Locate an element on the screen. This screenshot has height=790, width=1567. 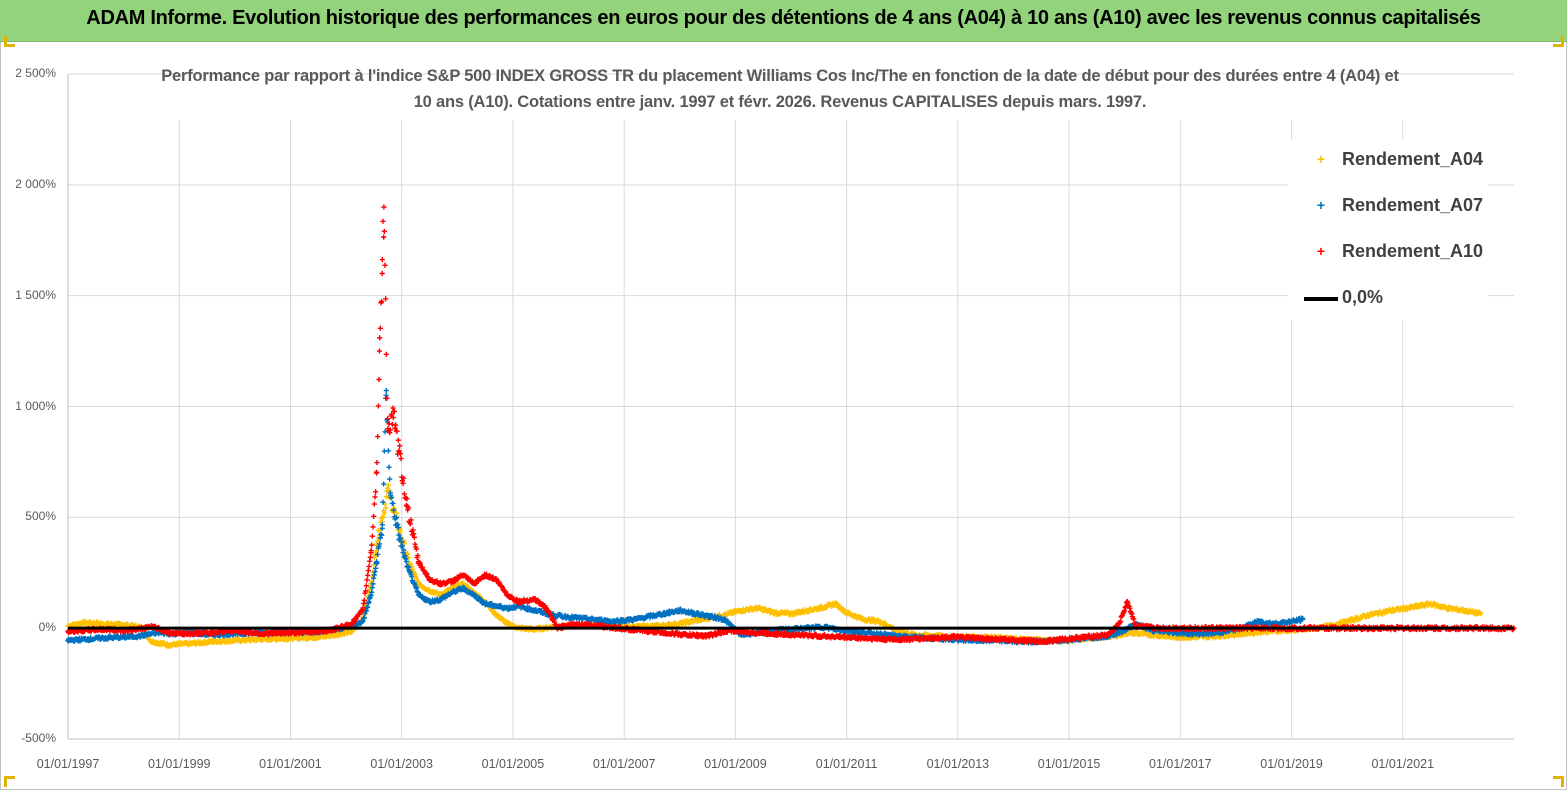
legend-marker-a07: + is located at coordinates (1321, 205).